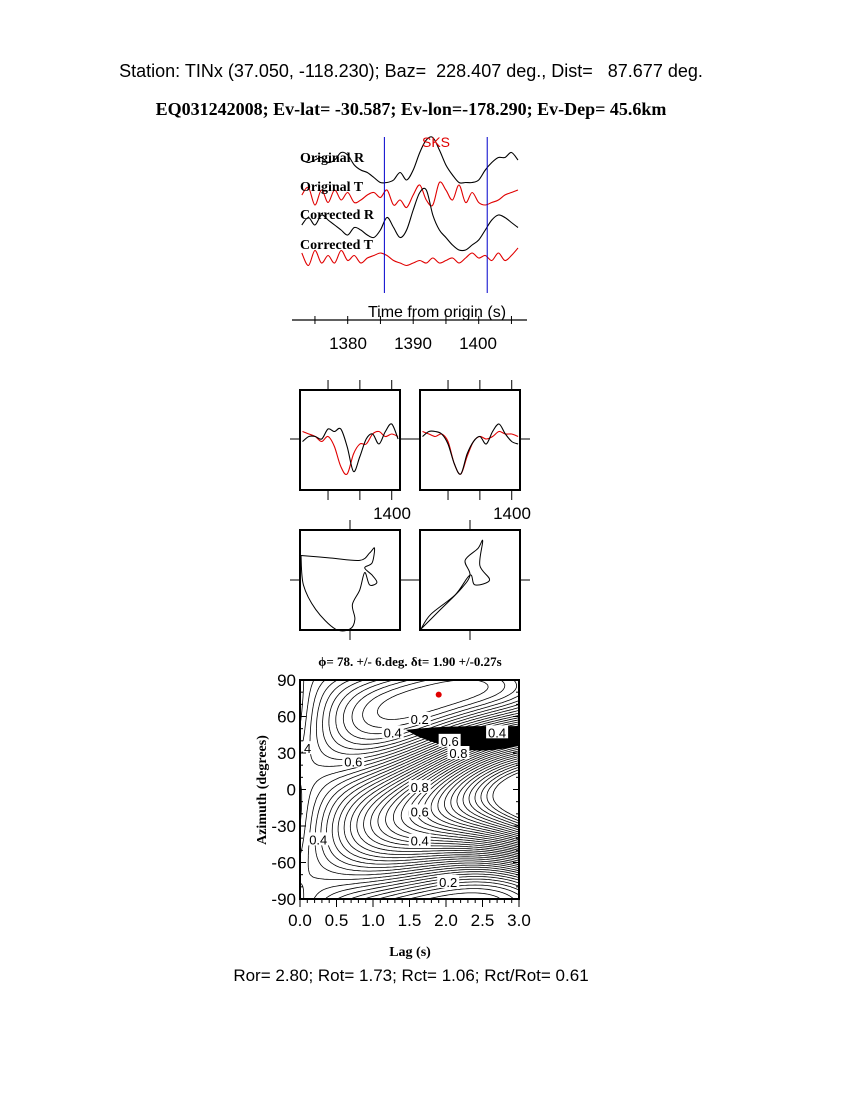 The height and width of the screenshot is (1100, 850). Describe the element at coordinates (410, 160) in the screenshot. I see `trace-original-r` at that location.